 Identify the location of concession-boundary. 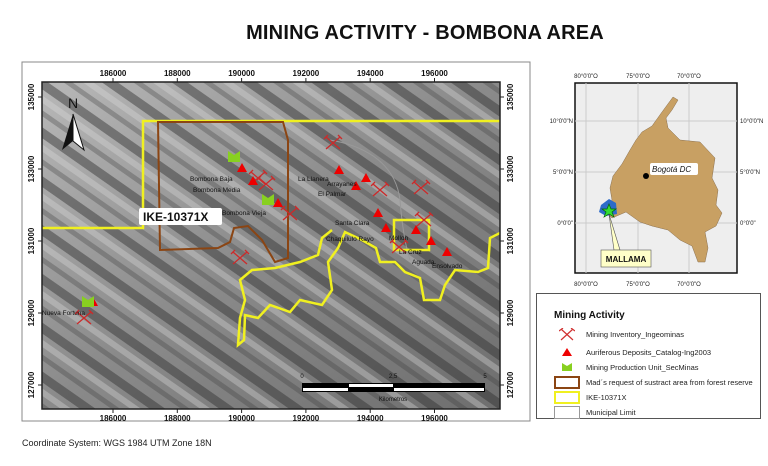
(271, 174).